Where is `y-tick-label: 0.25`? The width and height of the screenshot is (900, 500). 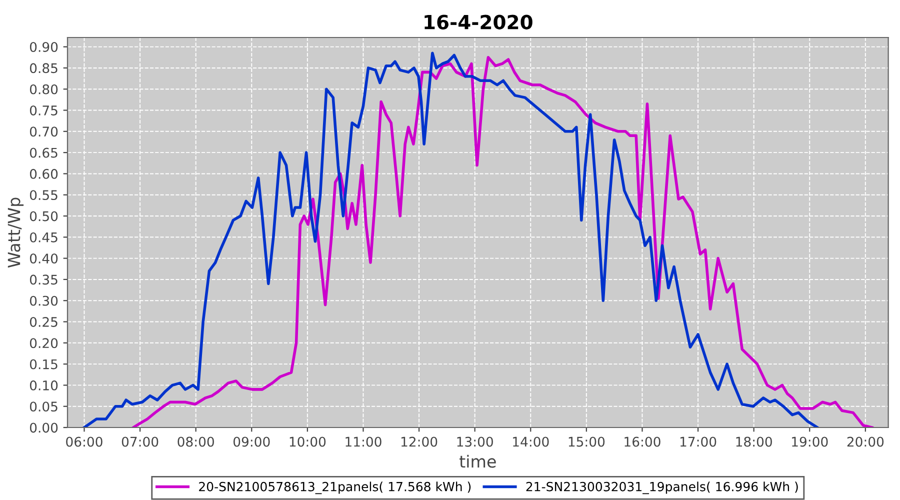 y-tick-label: 0.25 is located at coordinates (44, 321).